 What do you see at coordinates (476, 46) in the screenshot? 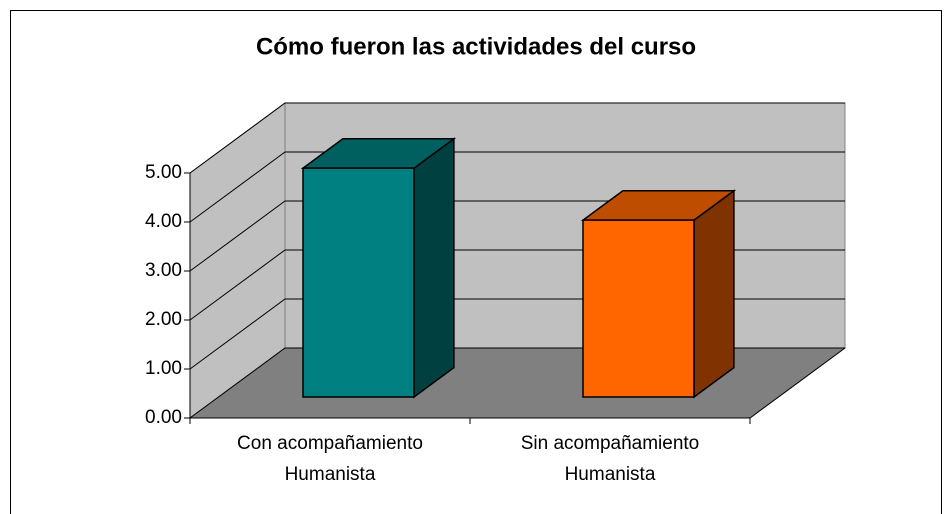
I see `chart-title: Cómo fueron las actividades del curso` at bounding box center [476, 46].